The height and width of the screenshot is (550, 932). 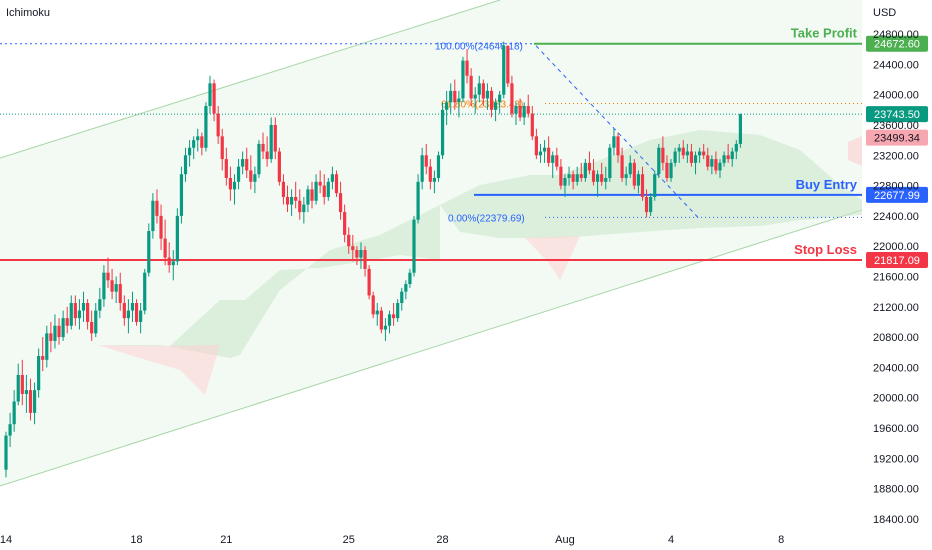 What do you see at coordinates (896, 35) in the screenshot?
I see `y-tick-label: 24800.00` at bounding box center [896, 35].